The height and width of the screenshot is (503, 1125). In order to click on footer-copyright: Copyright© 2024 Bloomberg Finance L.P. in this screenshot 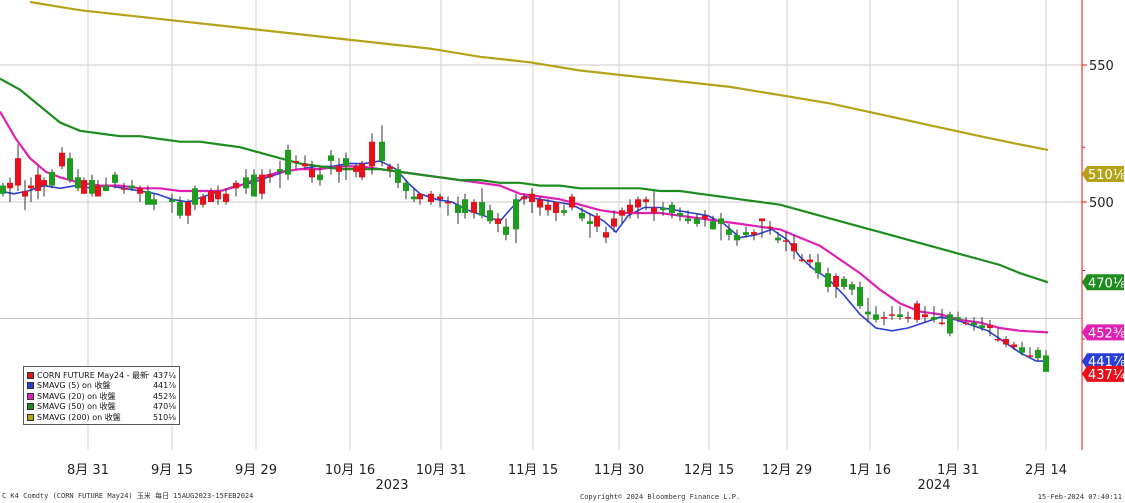, I will do `click(660, 497)`.